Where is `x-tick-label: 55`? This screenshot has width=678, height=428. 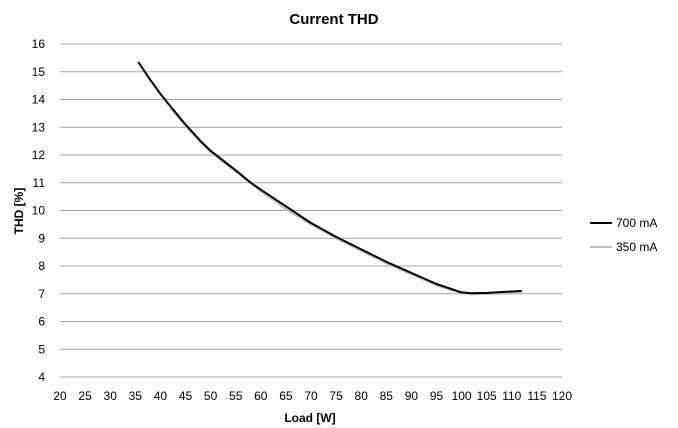
x-tick-label: 55 is located at coordinates (236, 396).